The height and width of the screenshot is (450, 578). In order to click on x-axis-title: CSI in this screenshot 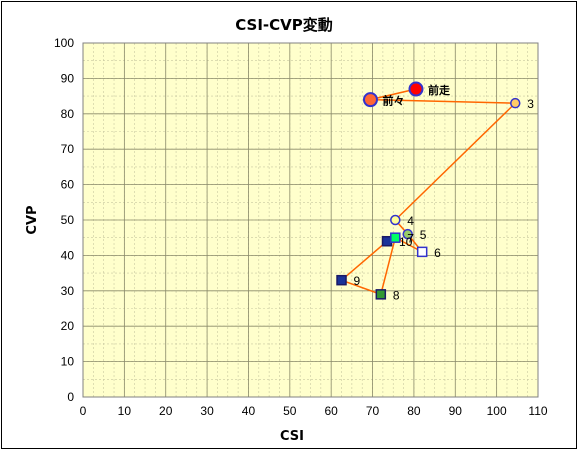, I will do `click(292, 436)`.